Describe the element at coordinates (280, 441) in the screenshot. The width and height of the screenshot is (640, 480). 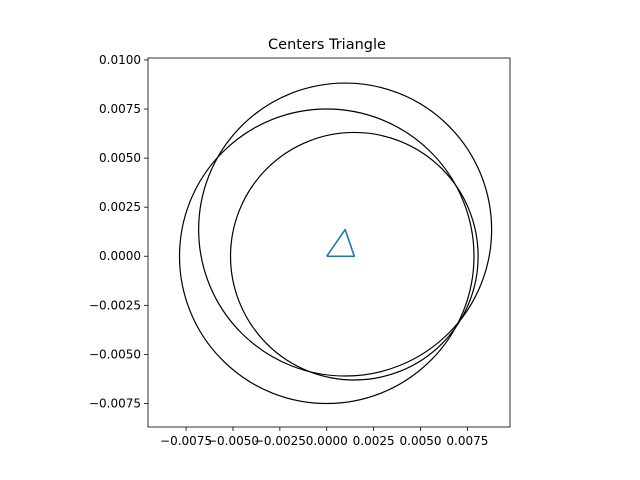
I see `x-tick-label: −0.0025` at that location.